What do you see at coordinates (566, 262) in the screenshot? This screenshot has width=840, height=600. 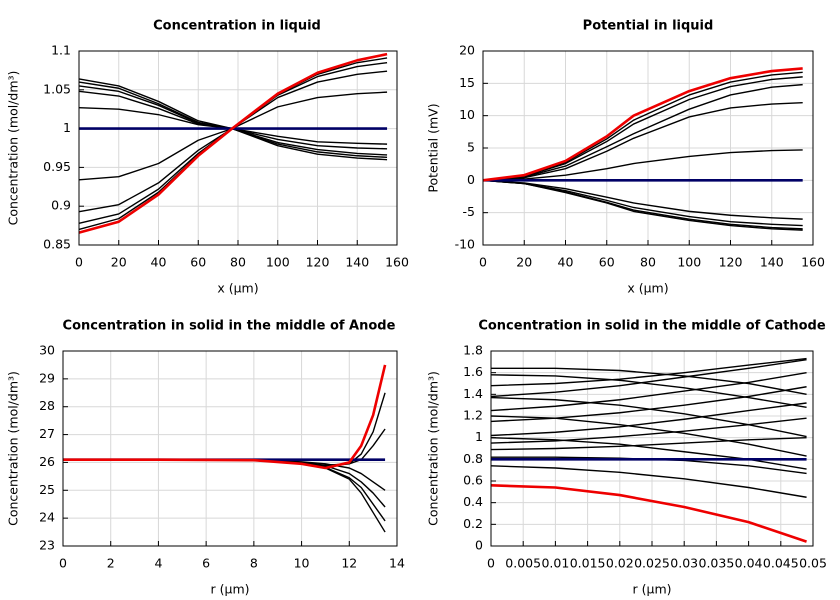 I see `x-tick-label: 40` at bounding box center [566, 262].